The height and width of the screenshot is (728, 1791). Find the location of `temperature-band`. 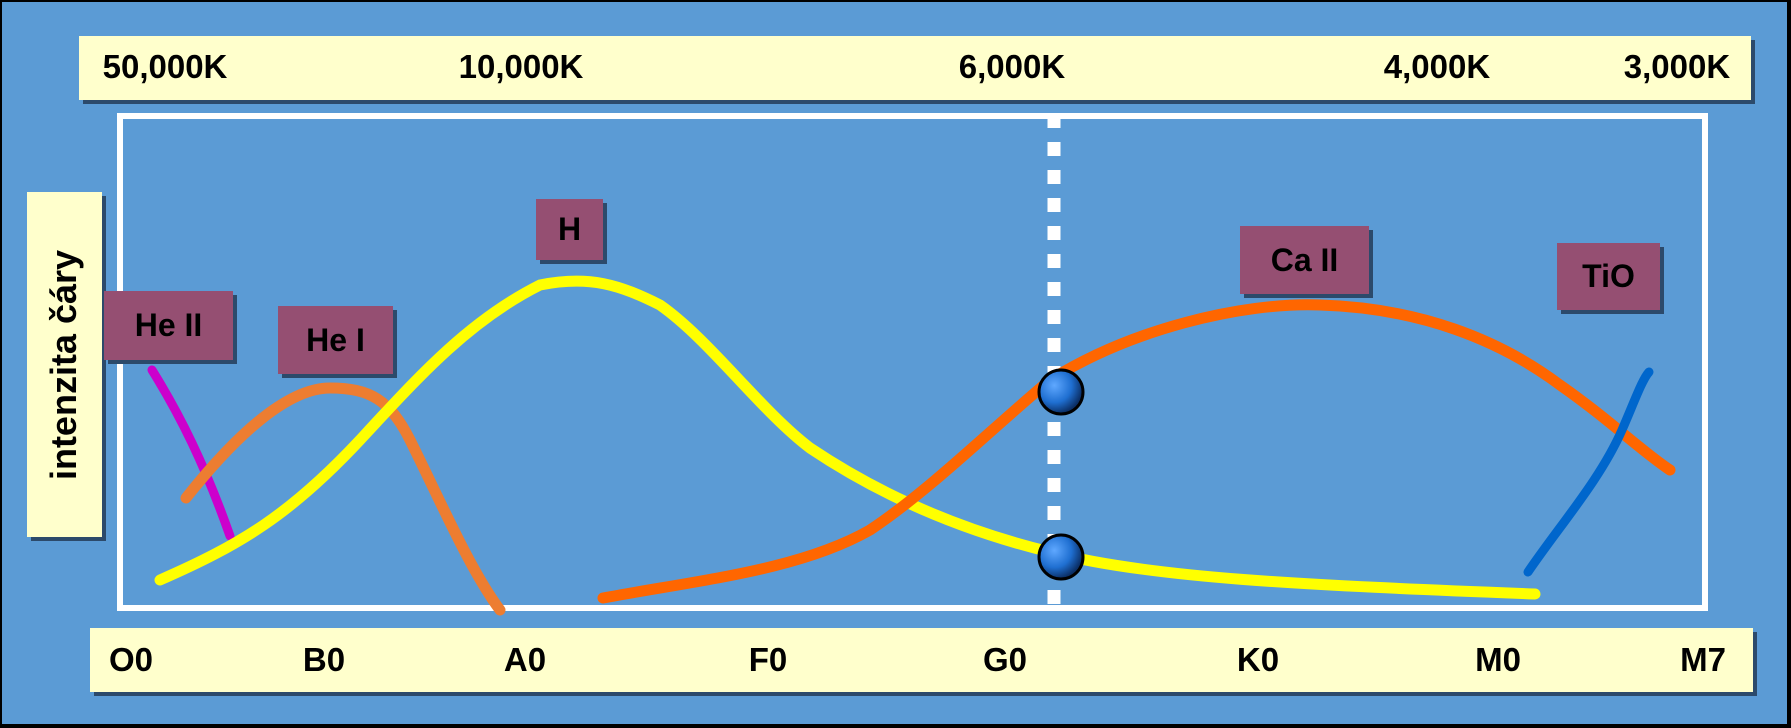

temperature-band is located at coordinates (915, 68).